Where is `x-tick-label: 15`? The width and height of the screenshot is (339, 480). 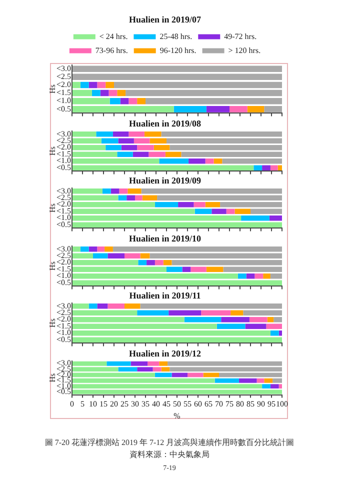 x-tick-label: 15 is located at coordinates (104, 404).